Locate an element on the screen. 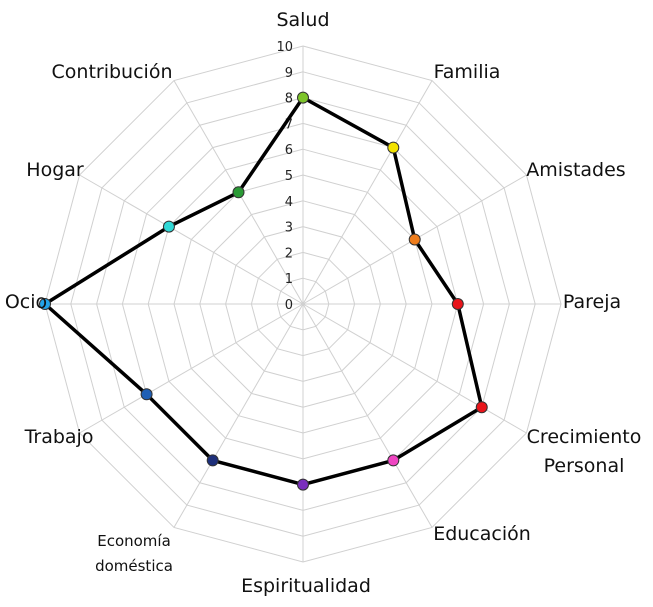 The width and height of the screenshot is (653, 607). radial-tick-labels: 0 1 2 3 4 5 6 7 8 9 10 is located at coordinates (284, 176).